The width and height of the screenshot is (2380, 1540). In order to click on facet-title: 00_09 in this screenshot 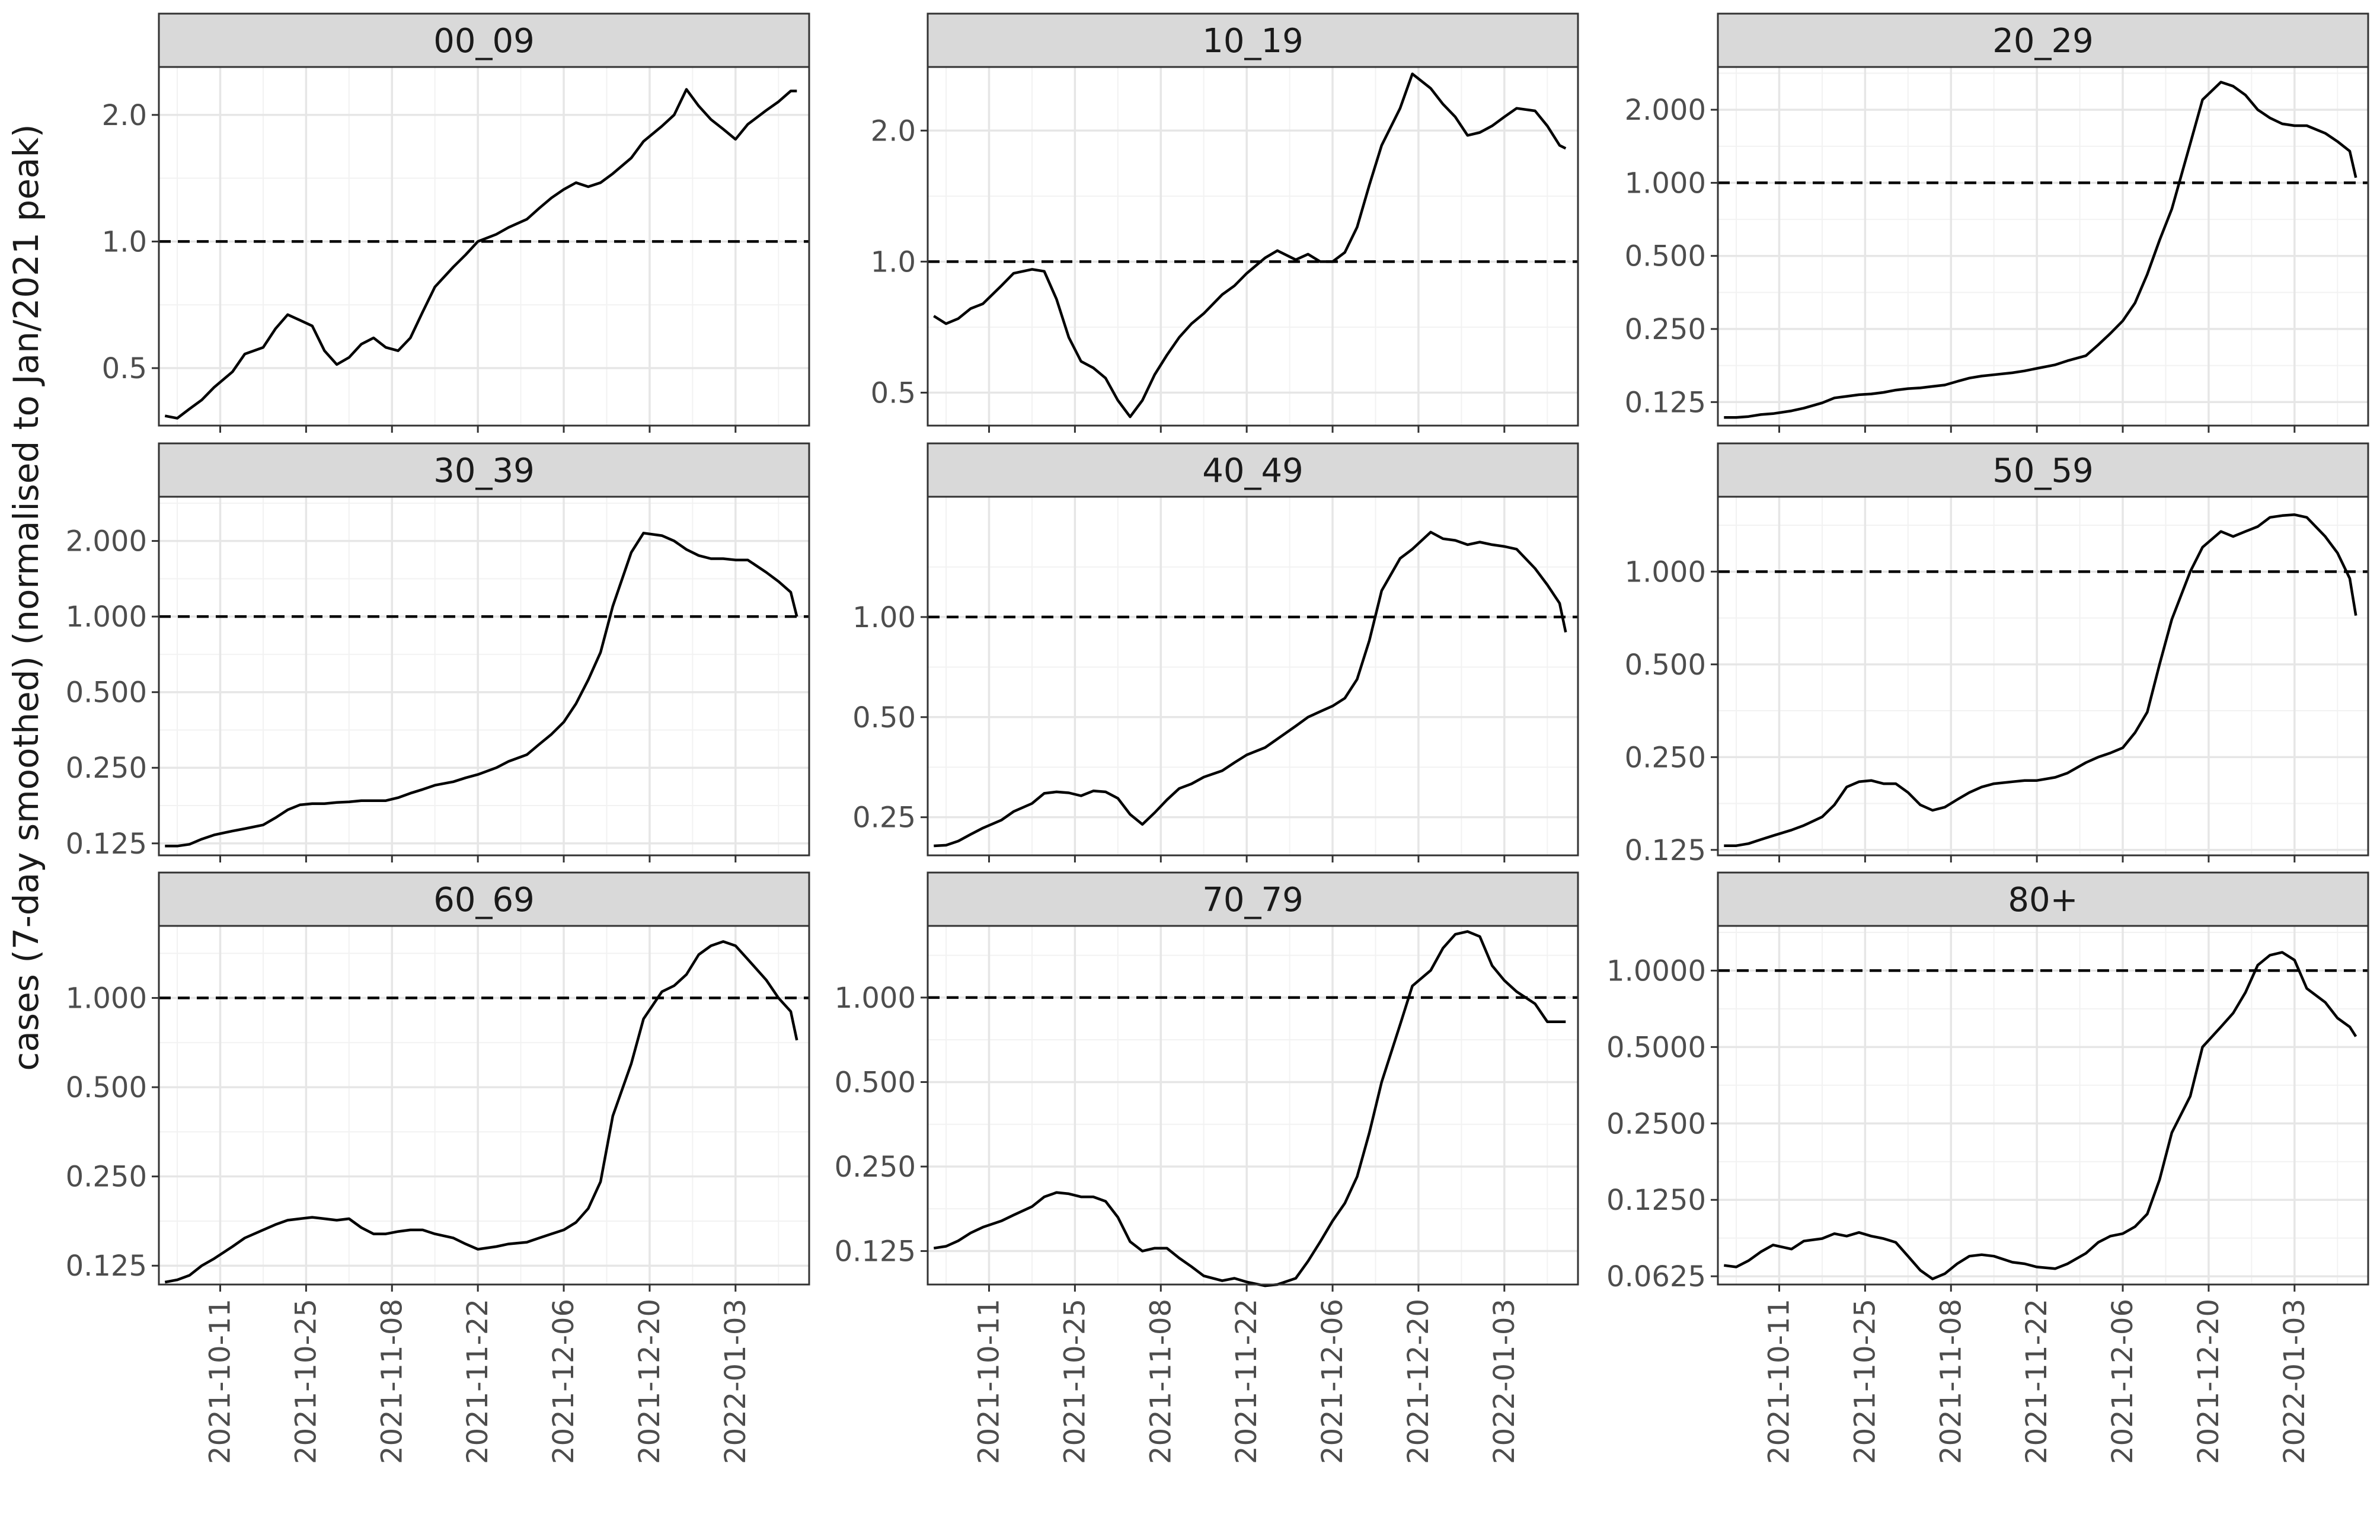, I will do `click(484, 41)`.